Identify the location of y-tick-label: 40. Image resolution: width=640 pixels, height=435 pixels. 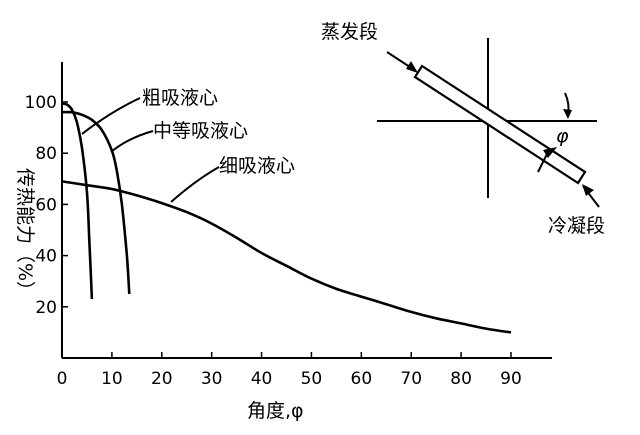
(46, 257).